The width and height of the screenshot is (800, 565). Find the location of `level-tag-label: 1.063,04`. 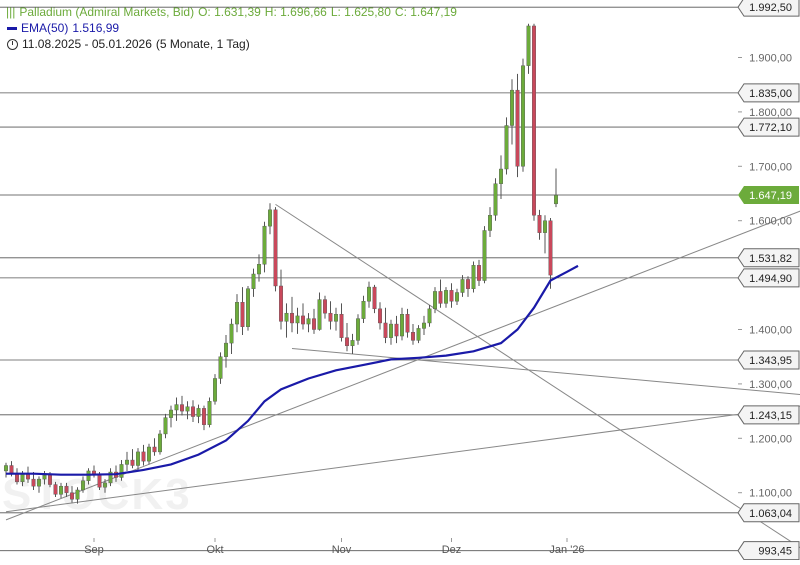

level-tag-label: 1.063,04 is located at coordinates (770, 514).